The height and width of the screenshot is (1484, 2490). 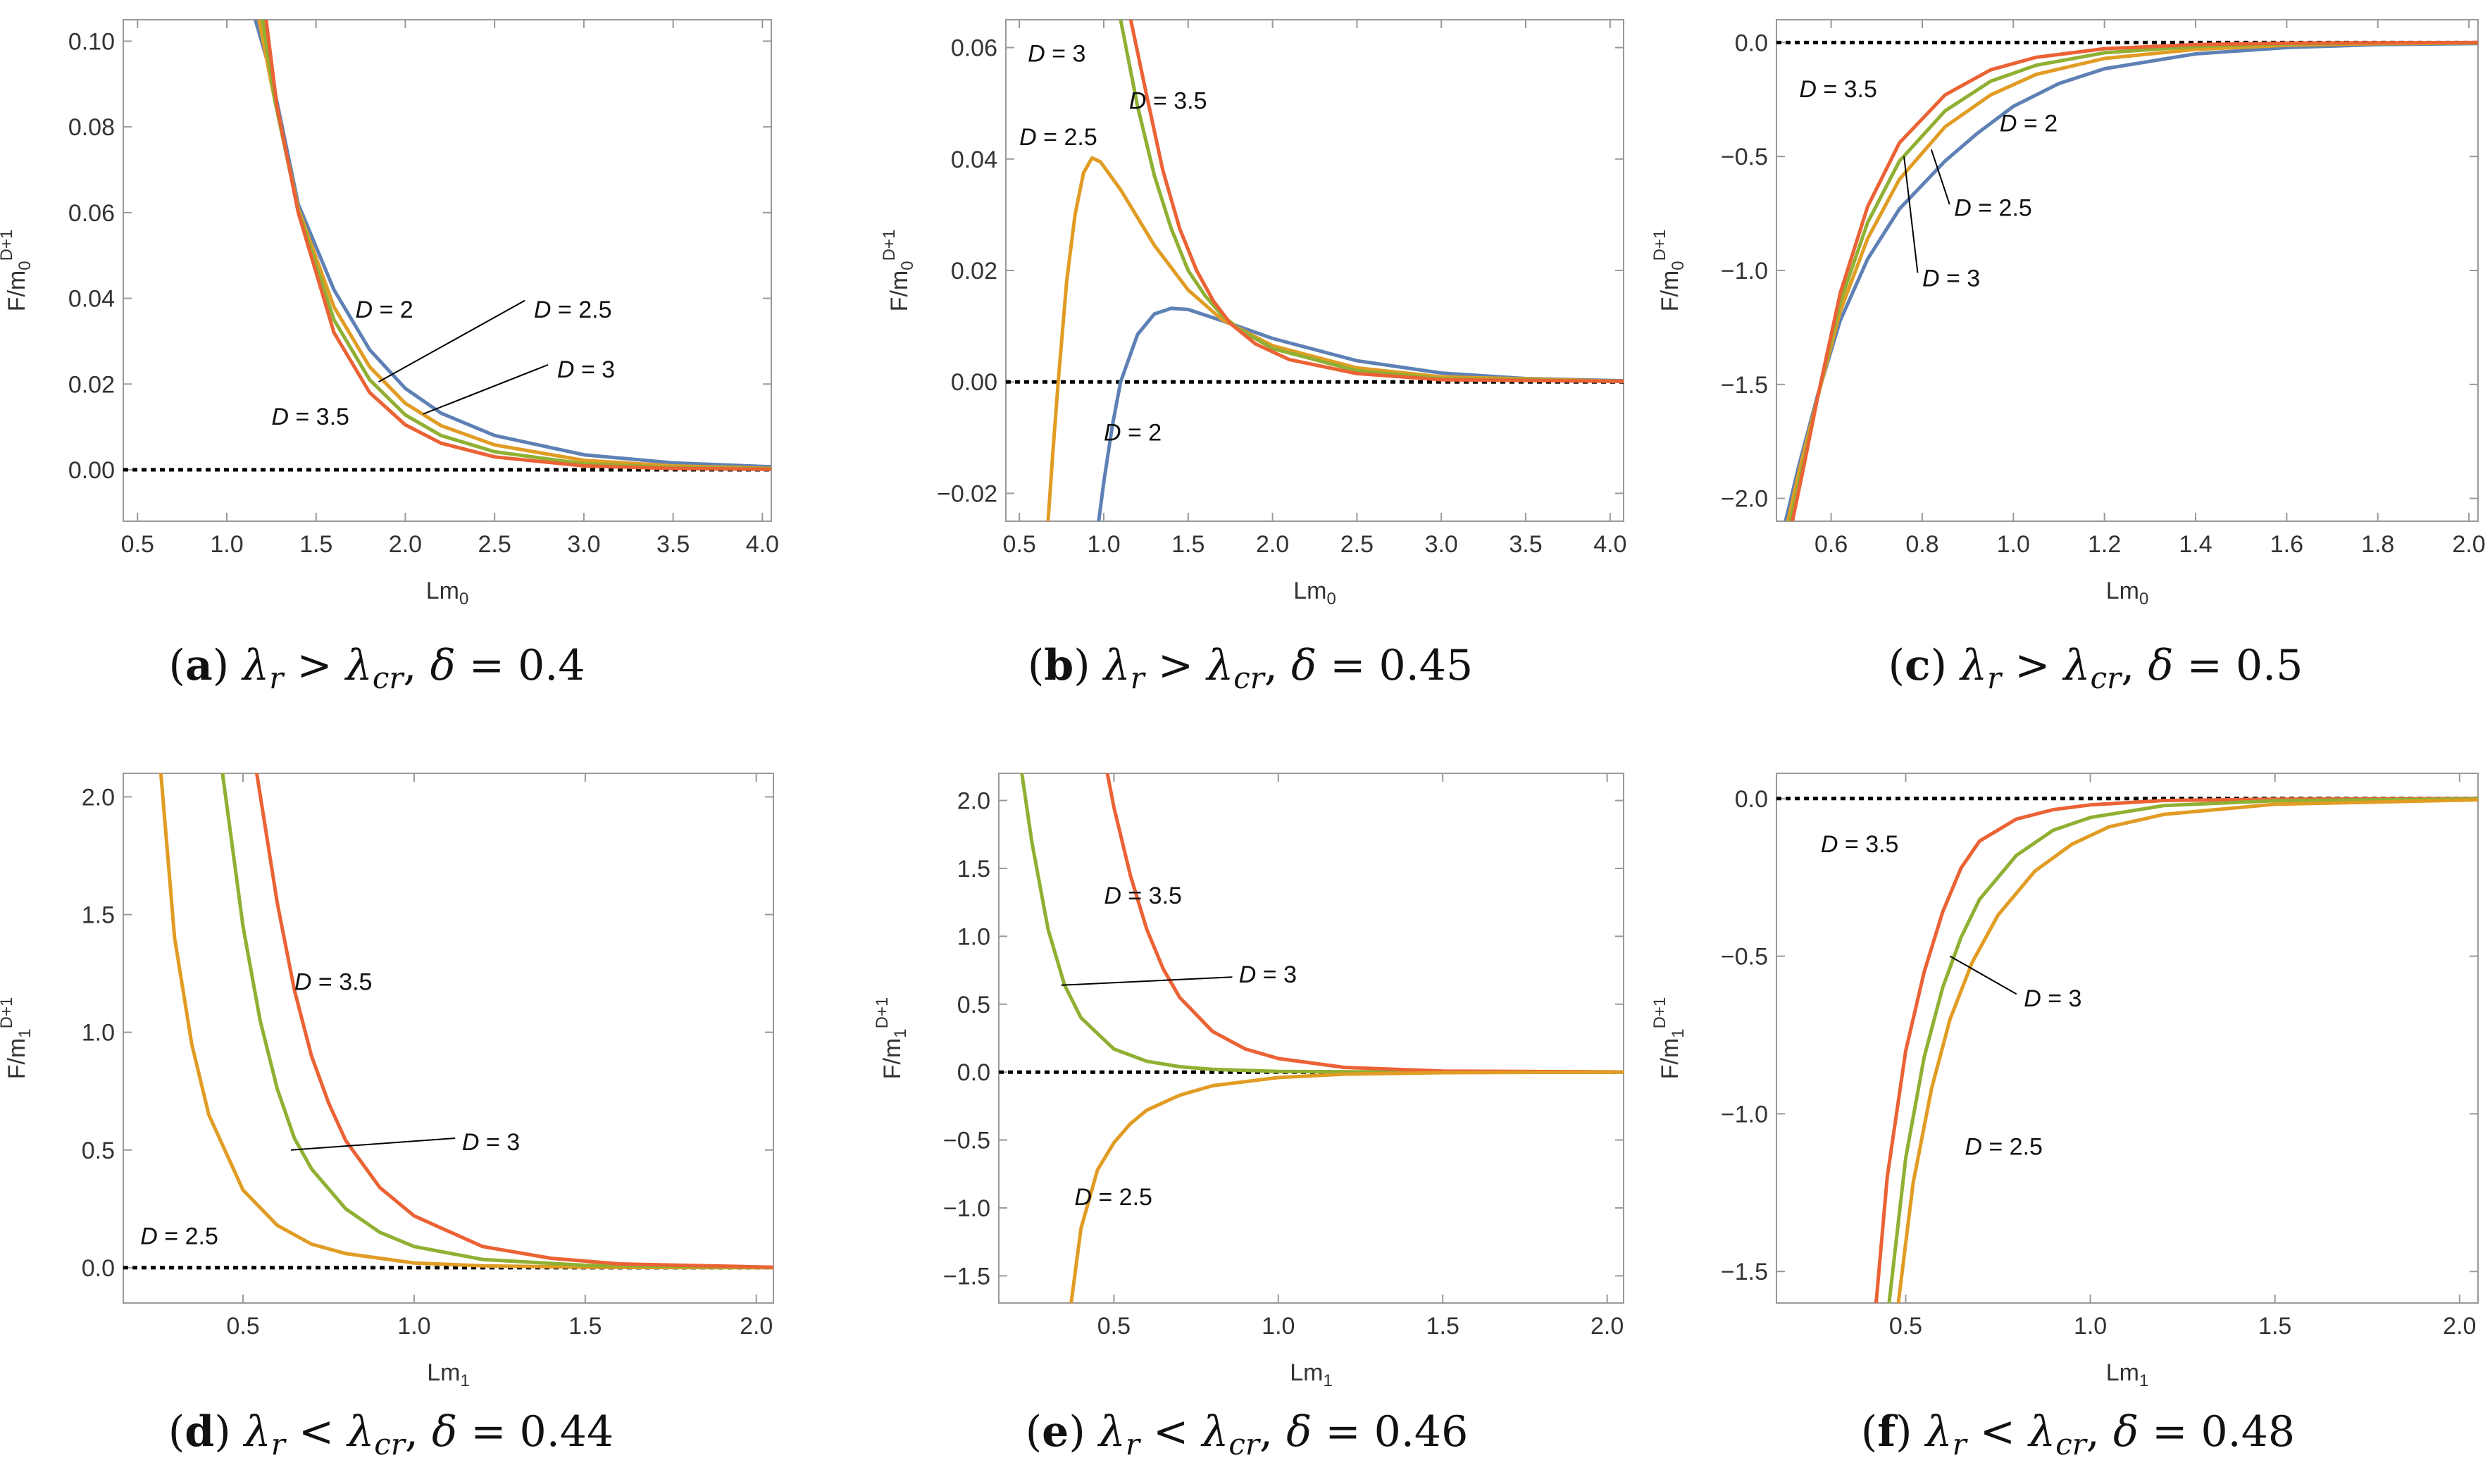 I want to click on x-tick-label: 4.0, so click(x=1609, y=544).